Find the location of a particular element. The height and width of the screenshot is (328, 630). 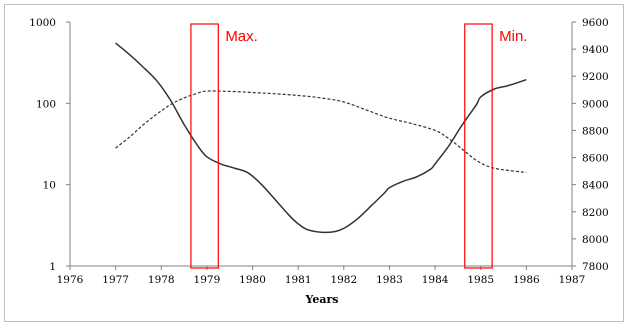

x-tick-label: 1982 is located at coordinates (343, 280).